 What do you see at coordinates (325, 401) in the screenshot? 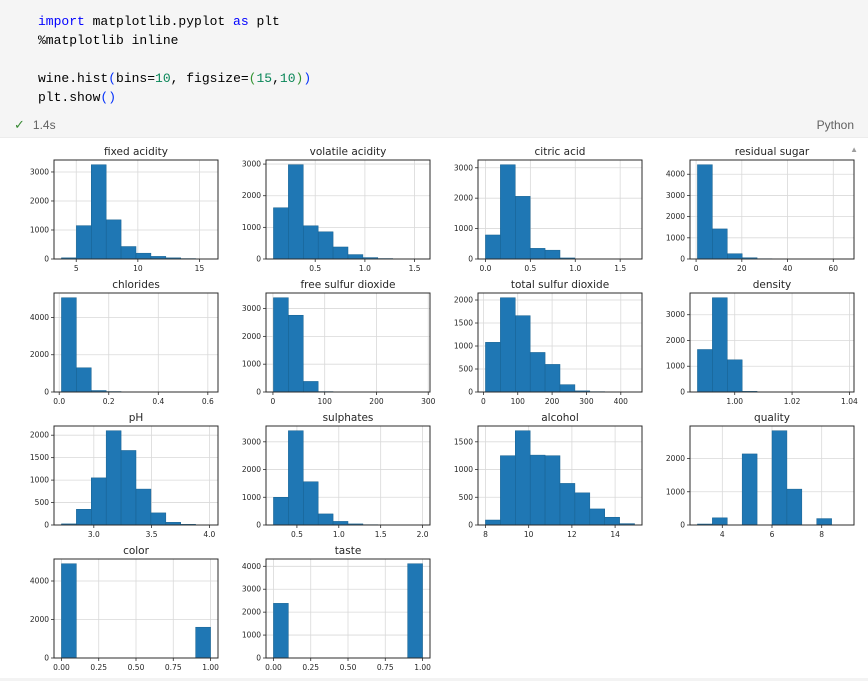
I see `svg-text: 100` at bounding box center [325, 401].